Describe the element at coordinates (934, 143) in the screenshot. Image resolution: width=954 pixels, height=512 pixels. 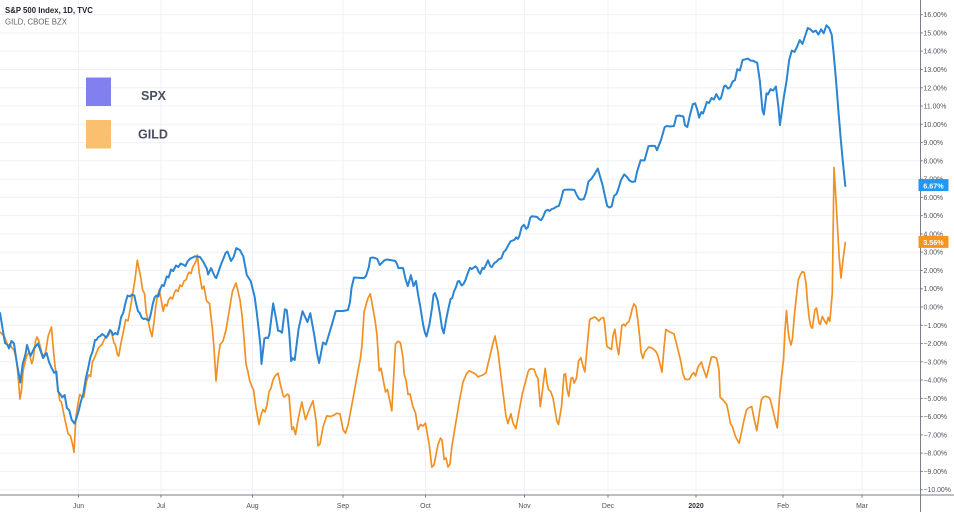
I see `svg-text: 9.00%` at that location.